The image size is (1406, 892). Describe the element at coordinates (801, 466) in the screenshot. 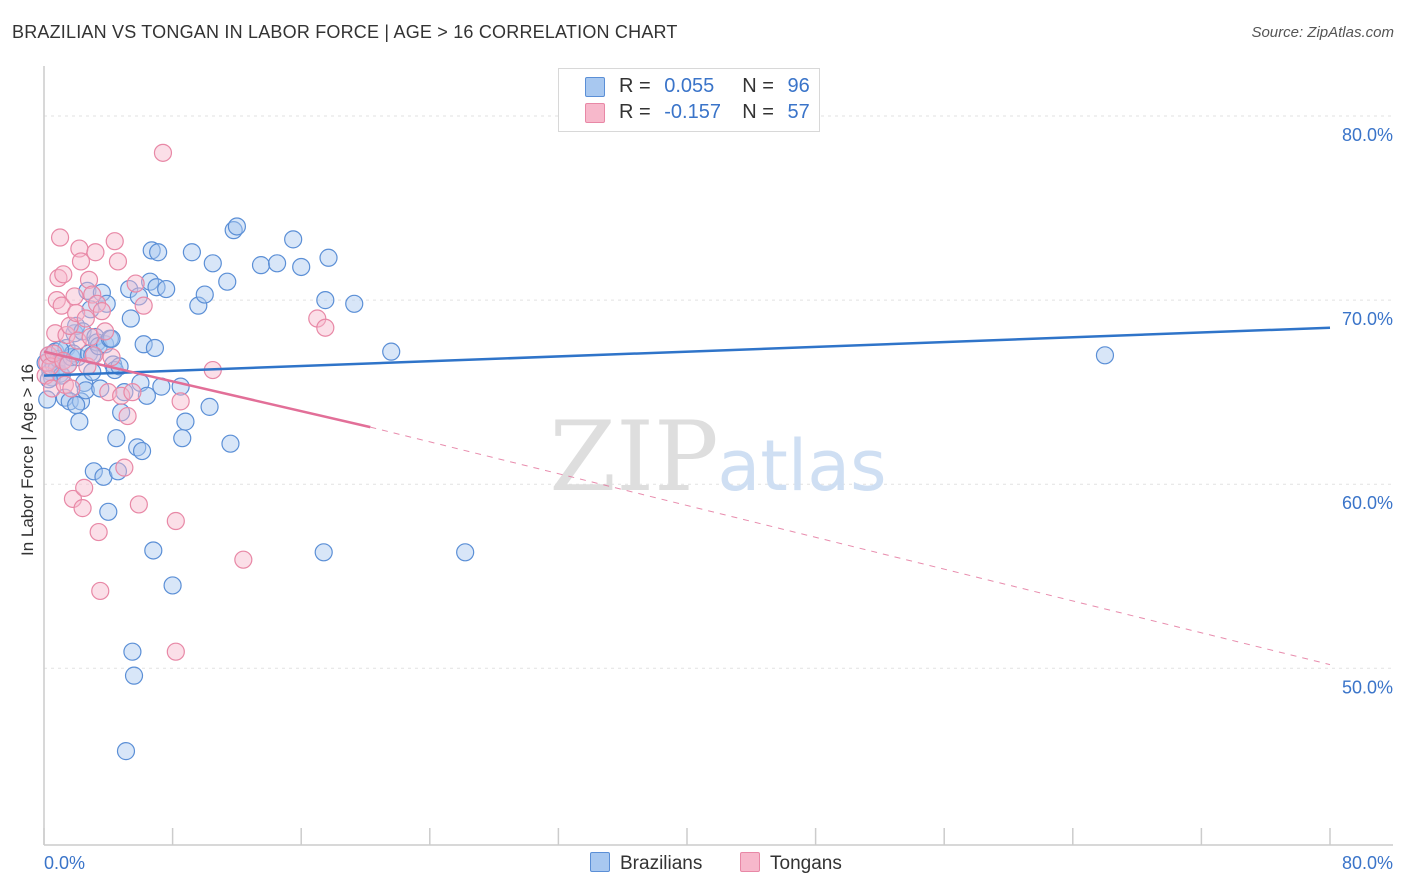

I see `watermark-atlas: atlas` at that location.